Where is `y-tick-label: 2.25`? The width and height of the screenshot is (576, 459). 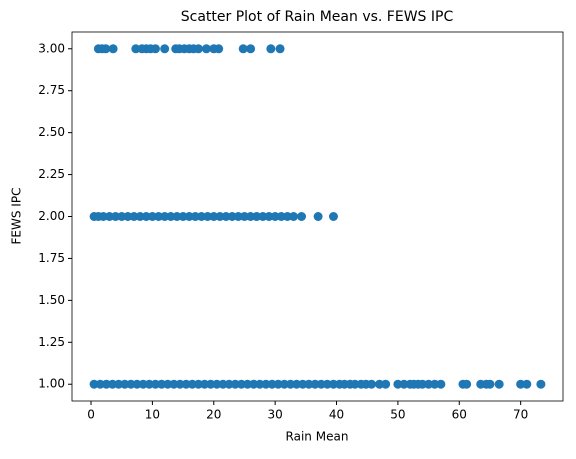
y-tick-label: 2.25 is located at coordinates (51, 174).